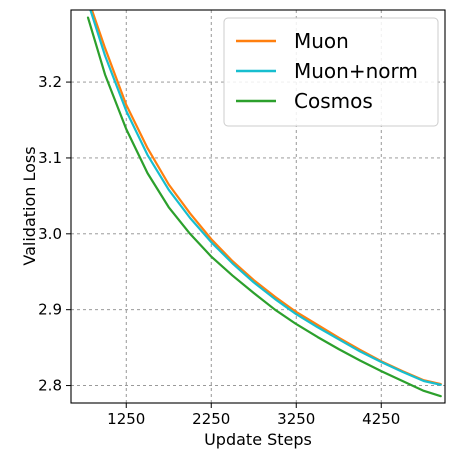 The width and height of the screenshot is (457, 457). Describe the element at coordinates (321, 41) in the screenshot. I see `legend-label-muon: Muon` at that location.